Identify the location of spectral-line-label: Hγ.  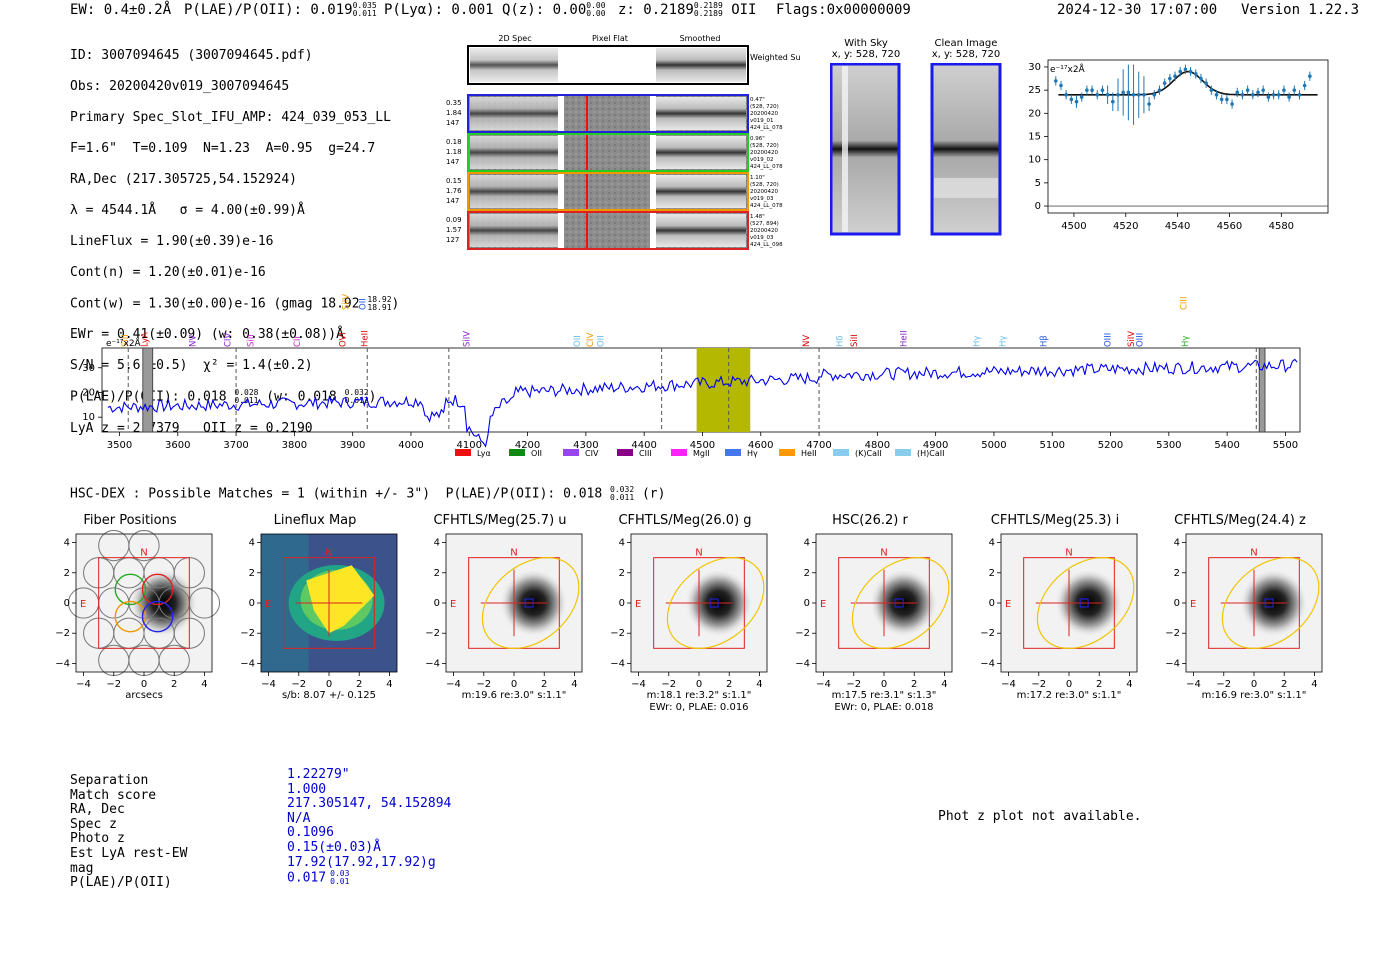
(1186, 341).